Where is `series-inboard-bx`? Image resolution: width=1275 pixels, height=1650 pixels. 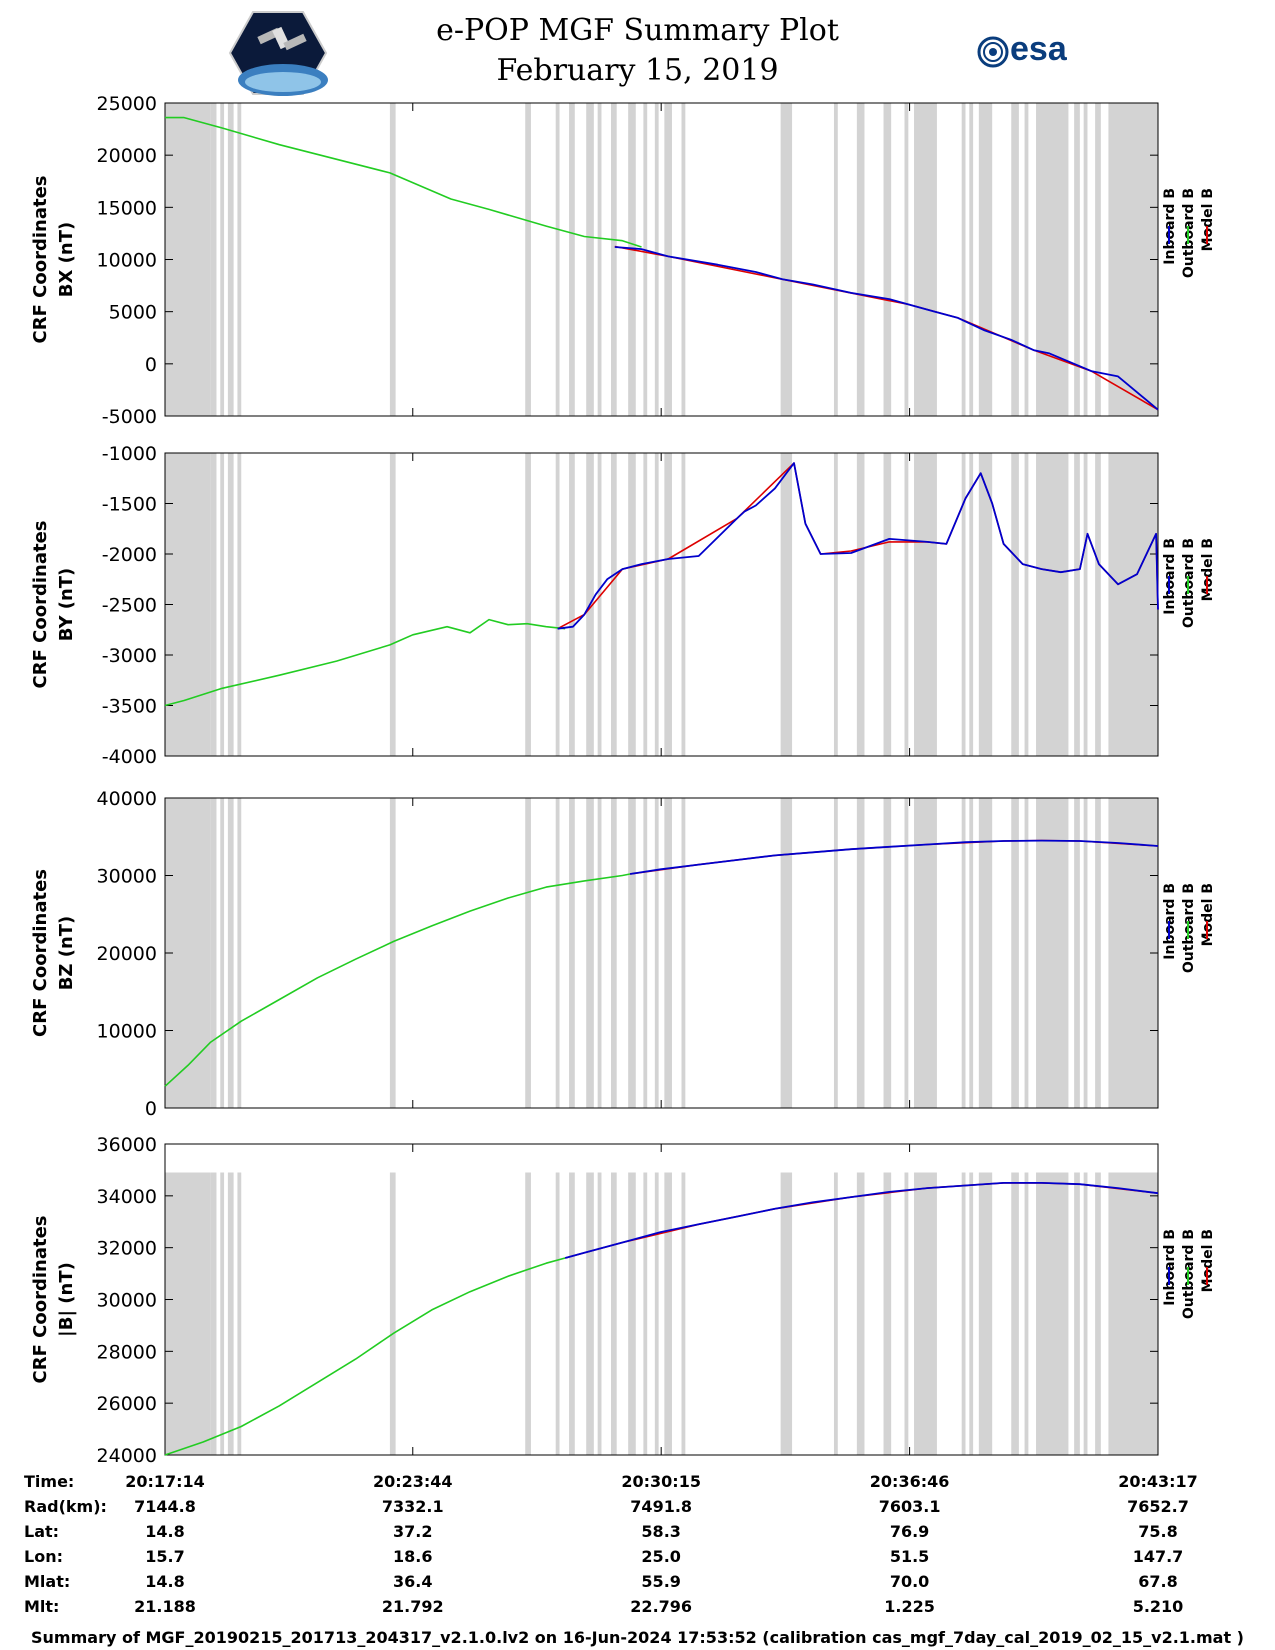
series-inboard-bx is located at coordinates (886, 328).